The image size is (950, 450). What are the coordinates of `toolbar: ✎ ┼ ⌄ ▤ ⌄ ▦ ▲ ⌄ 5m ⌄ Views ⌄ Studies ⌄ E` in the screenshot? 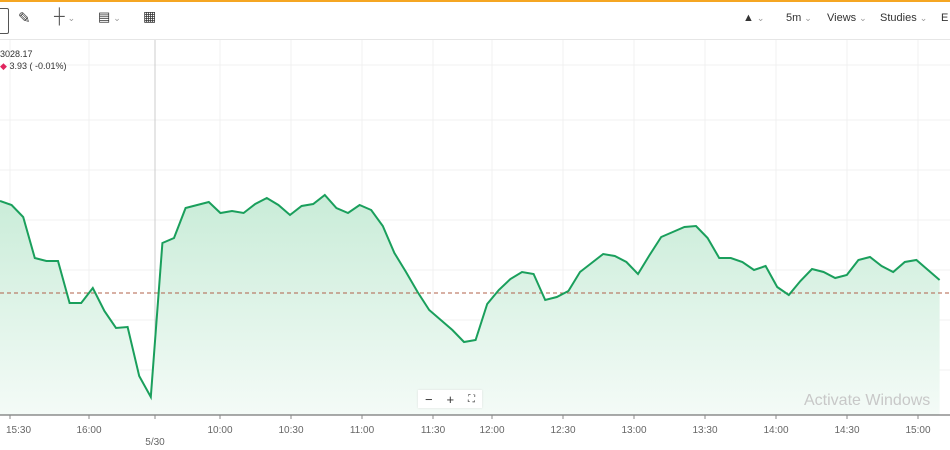 It's located at (475, 21).